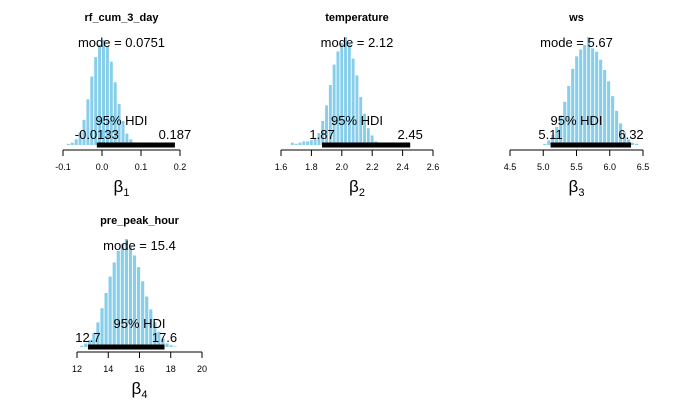  I want to click on x-axis-label: β1, so click(122, 188).